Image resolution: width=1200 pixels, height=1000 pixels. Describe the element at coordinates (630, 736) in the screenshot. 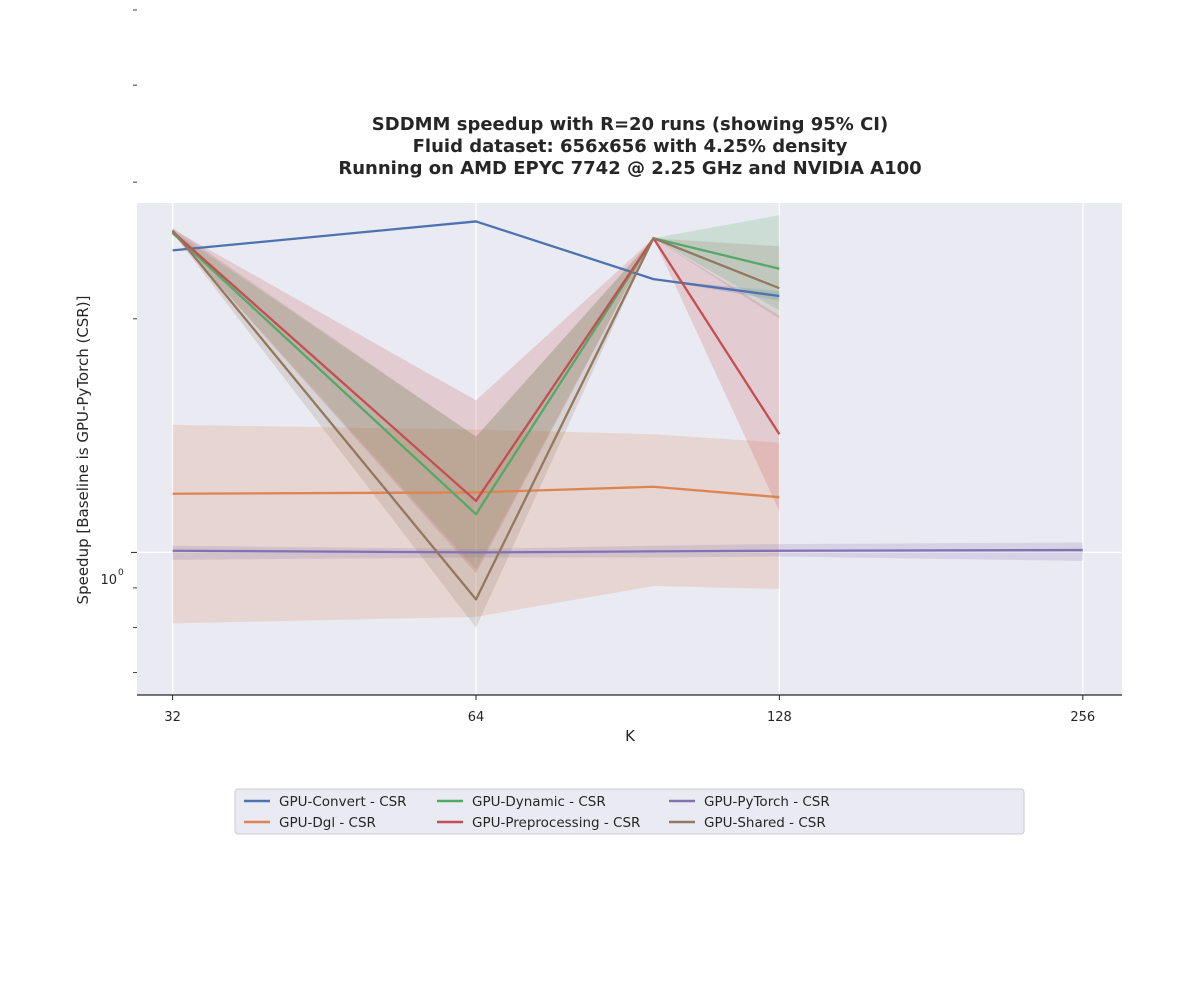

I see `x-axis-label: K` at that location.